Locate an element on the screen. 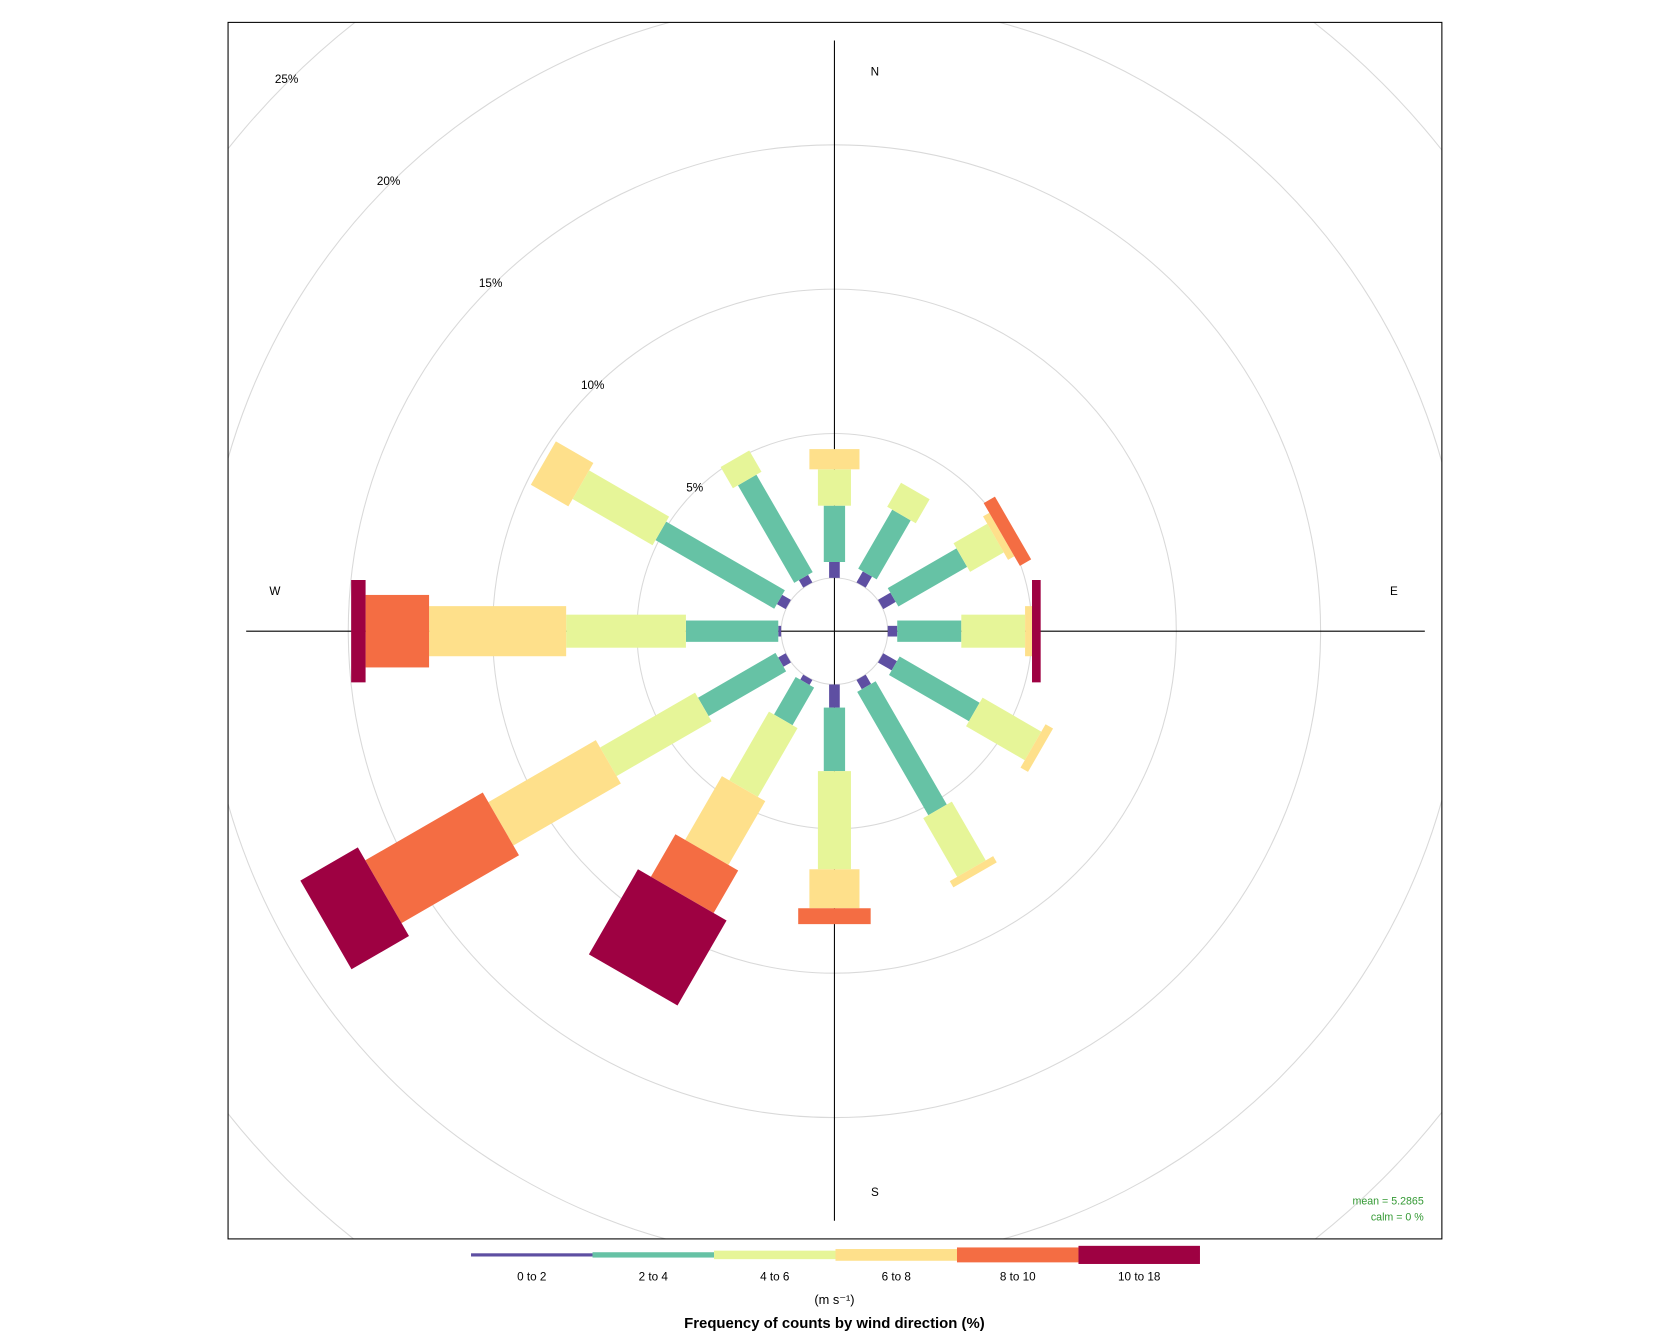  legend-label: 4 to 6 is located at coordinates (774, 1276).